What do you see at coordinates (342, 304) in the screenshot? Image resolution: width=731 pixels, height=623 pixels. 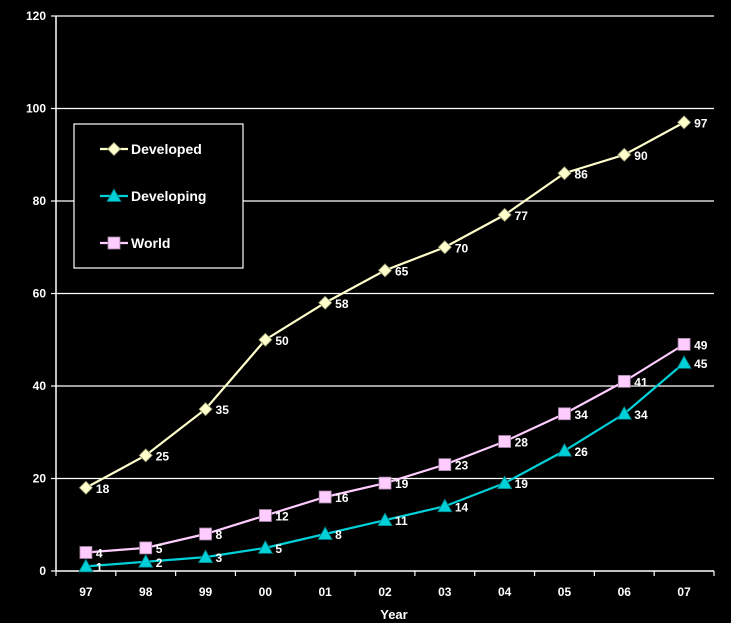 I see `data-label: 58` at bounding box center [342, 304].